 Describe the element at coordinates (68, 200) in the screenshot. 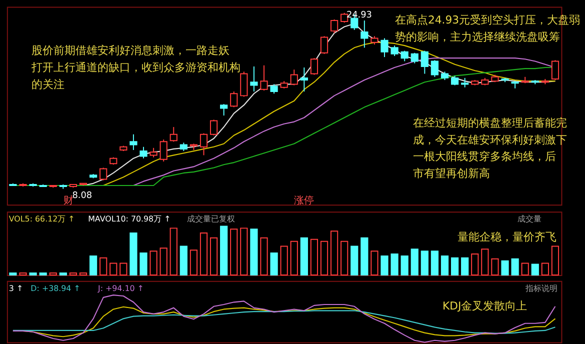

I see `text: 财` at that location.